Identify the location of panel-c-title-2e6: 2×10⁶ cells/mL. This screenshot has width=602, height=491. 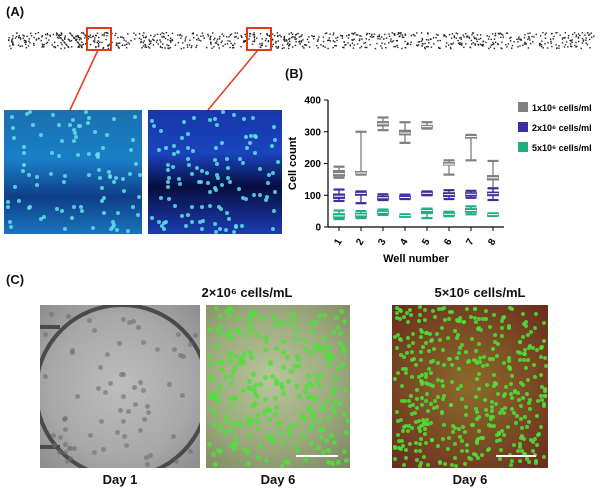
(247, 292).